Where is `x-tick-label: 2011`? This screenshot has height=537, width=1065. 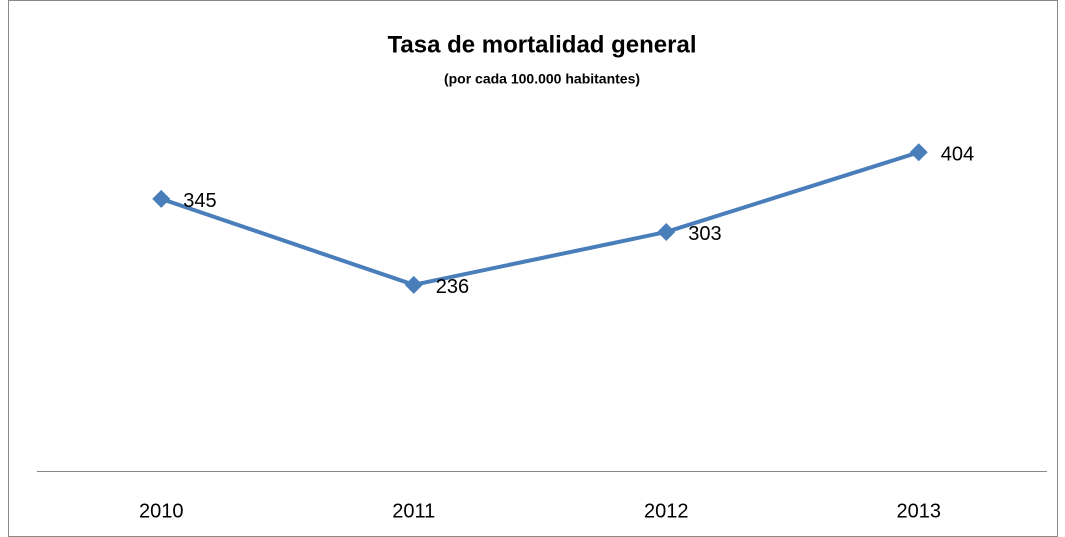 x-tick-label: 2011 is located at coordinates (413, 511).